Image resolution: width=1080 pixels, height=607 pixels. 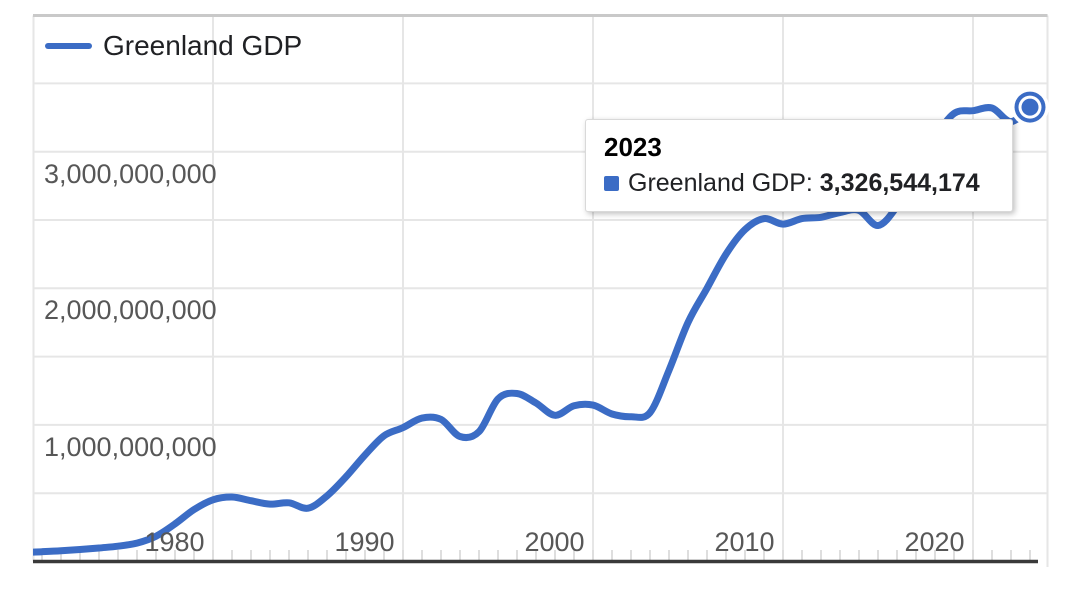 I want to click on tooltip-series-label: Greenland GDP, so click(x=717, y=183).